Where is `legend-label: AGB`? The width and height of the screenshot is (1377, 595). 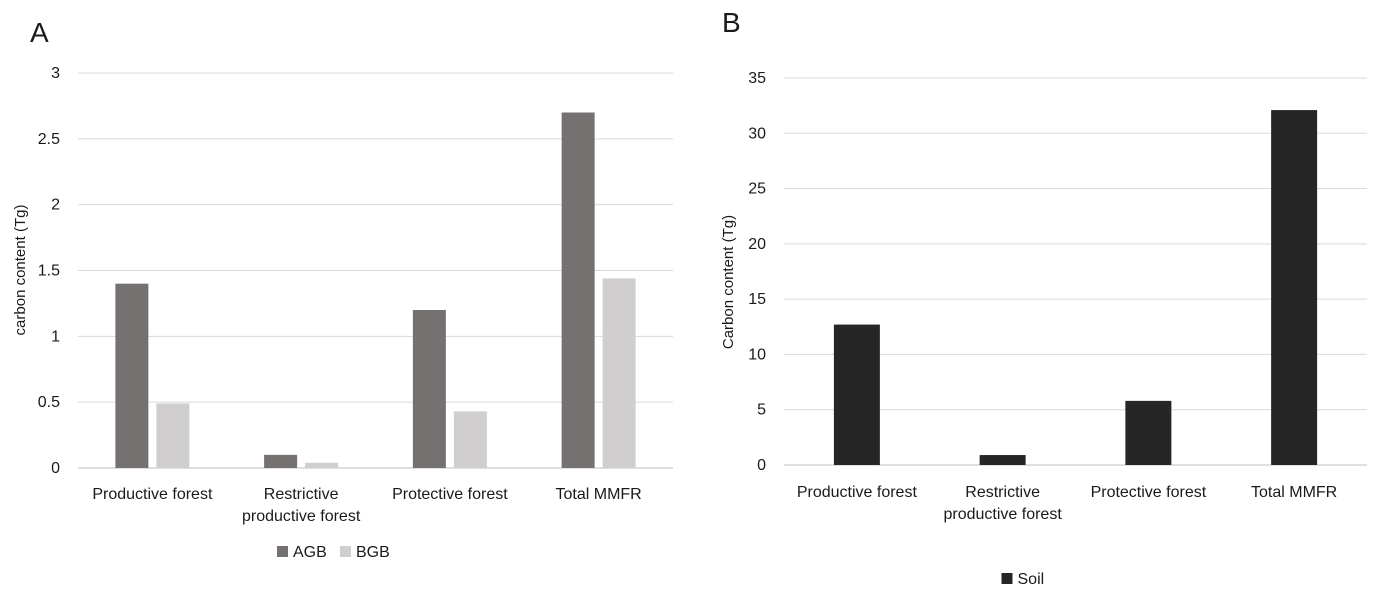 legend-label: AGB is located at coordinates (310, 552).